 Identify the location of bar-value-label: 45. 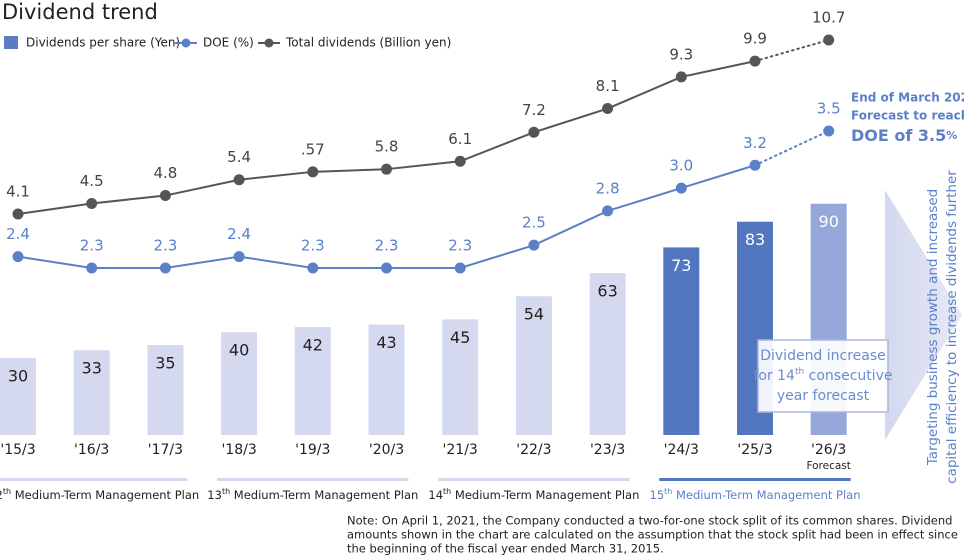
(460, 337).